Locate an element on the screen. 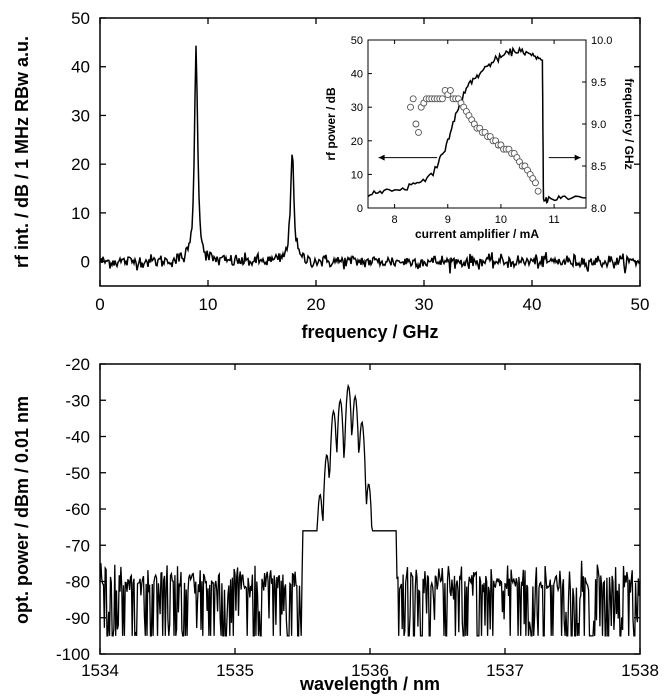 The height and width of the screenshot is (696, 666). opt-ylabel: opt. power / dBm / 0.01 nm is located at coordinates (22, 510).